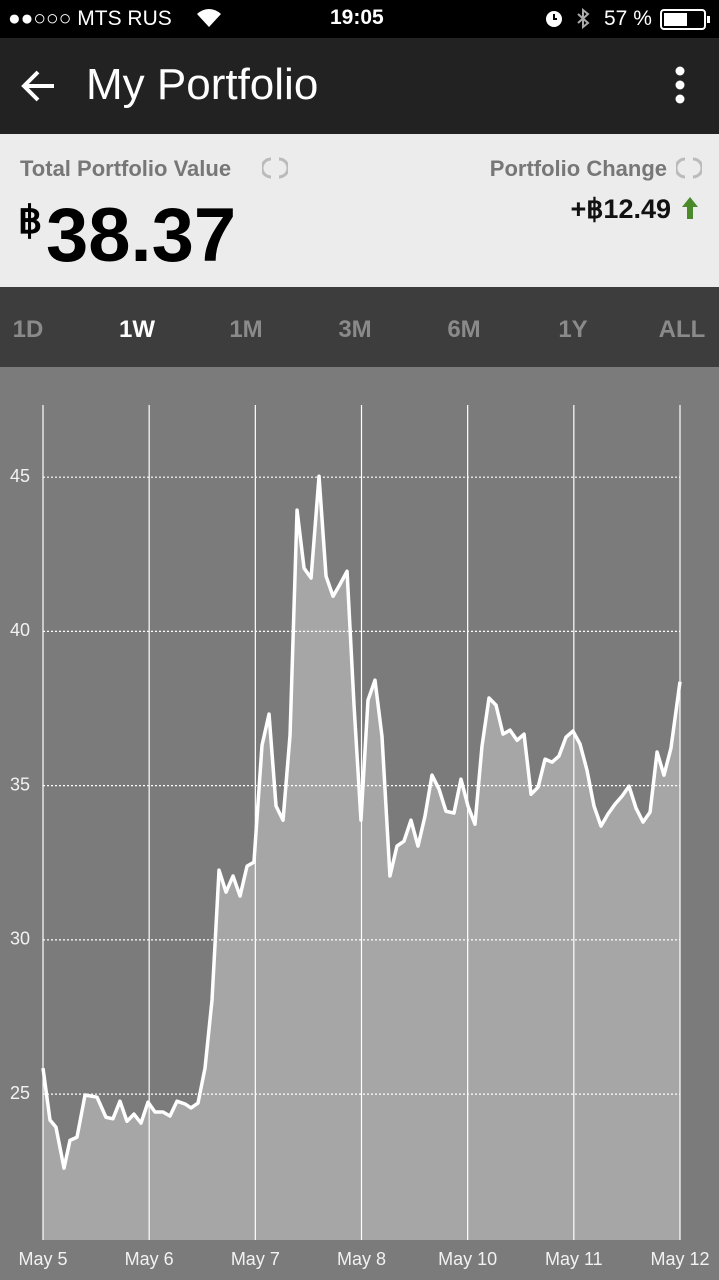 This screenshot has width=719, height=1280. Describe the element at coordinates (149, 1259) in the screenshot. I see `x-tick-label: May 6` at that location.